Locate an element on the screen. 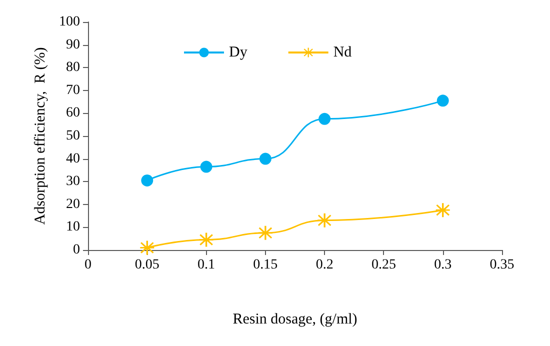 The width and height of the screenshot is (550, 346). y-tick-label: 60 is located at coordinates (73, 113).